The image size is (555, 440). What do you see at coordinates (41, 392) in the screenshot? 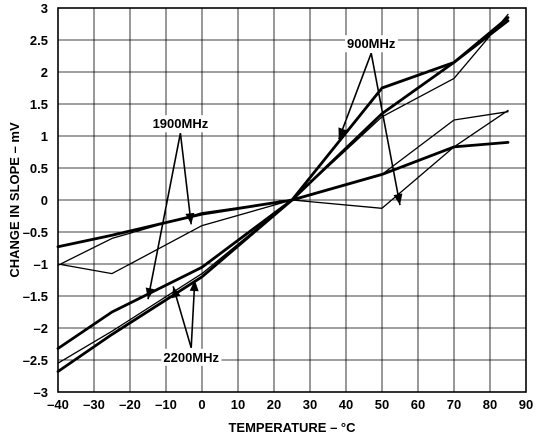
I see `y-tick-label-0: –3` at bounding box center [41, 392].